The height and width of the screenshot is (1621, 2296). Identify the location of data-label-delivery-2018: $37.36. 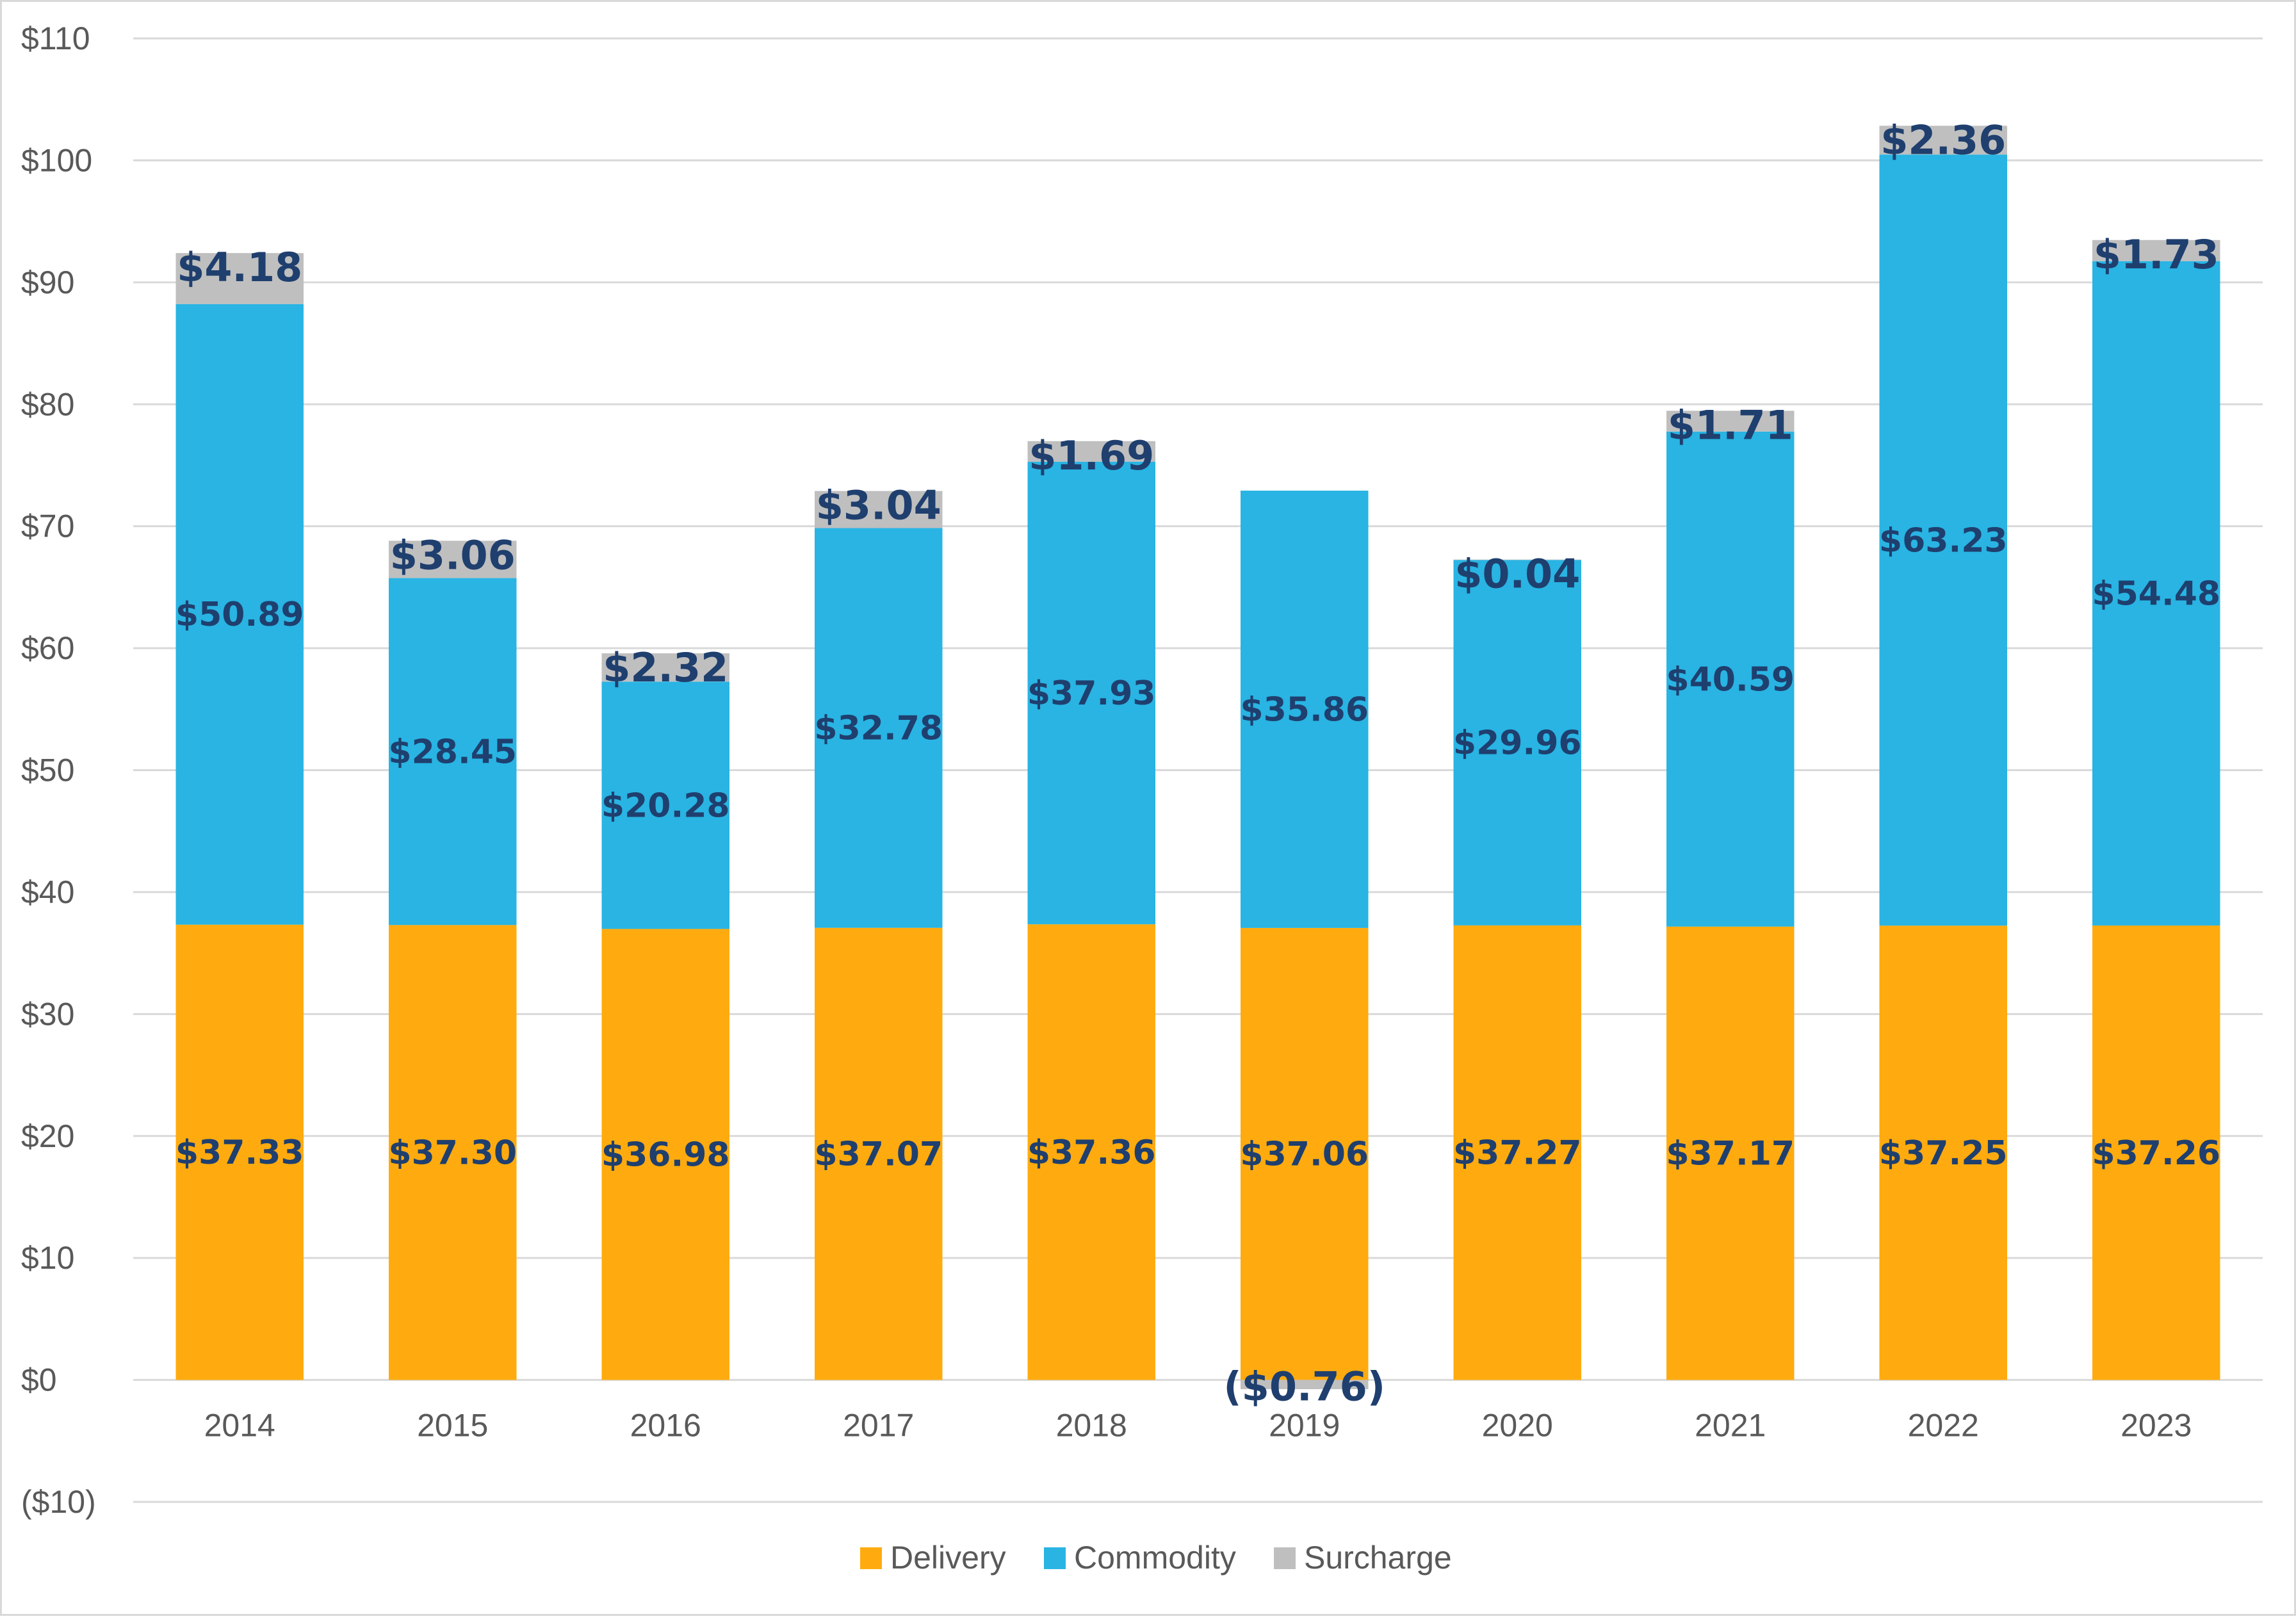
(1091, 1153).